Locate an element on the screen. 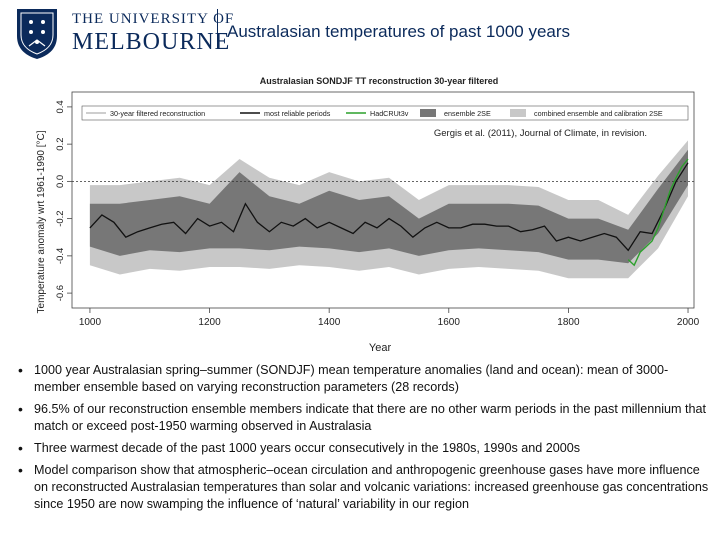  y-axis-label: Temperature anomaly wrt 1961-1990 [°C] is located at coordinates (41, 221).